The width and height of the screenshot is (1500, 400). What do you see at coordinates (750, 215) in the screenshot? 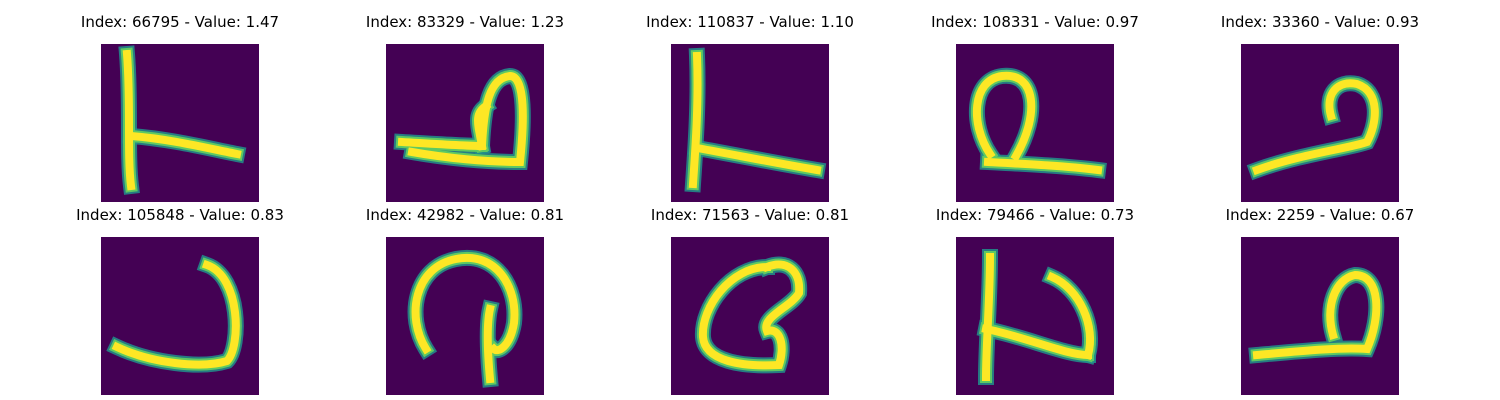
I see `panel-title: Index: 71563 - Value: 0.81` at bounding box center [750, 215].